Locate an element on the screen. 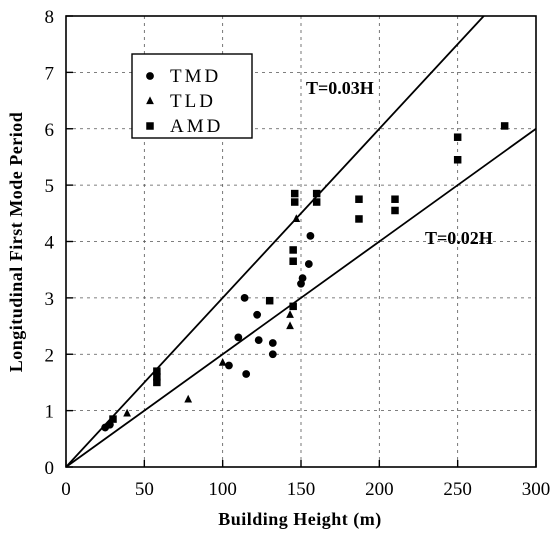  legend-marker-tld is located at coordinates (150, 100).